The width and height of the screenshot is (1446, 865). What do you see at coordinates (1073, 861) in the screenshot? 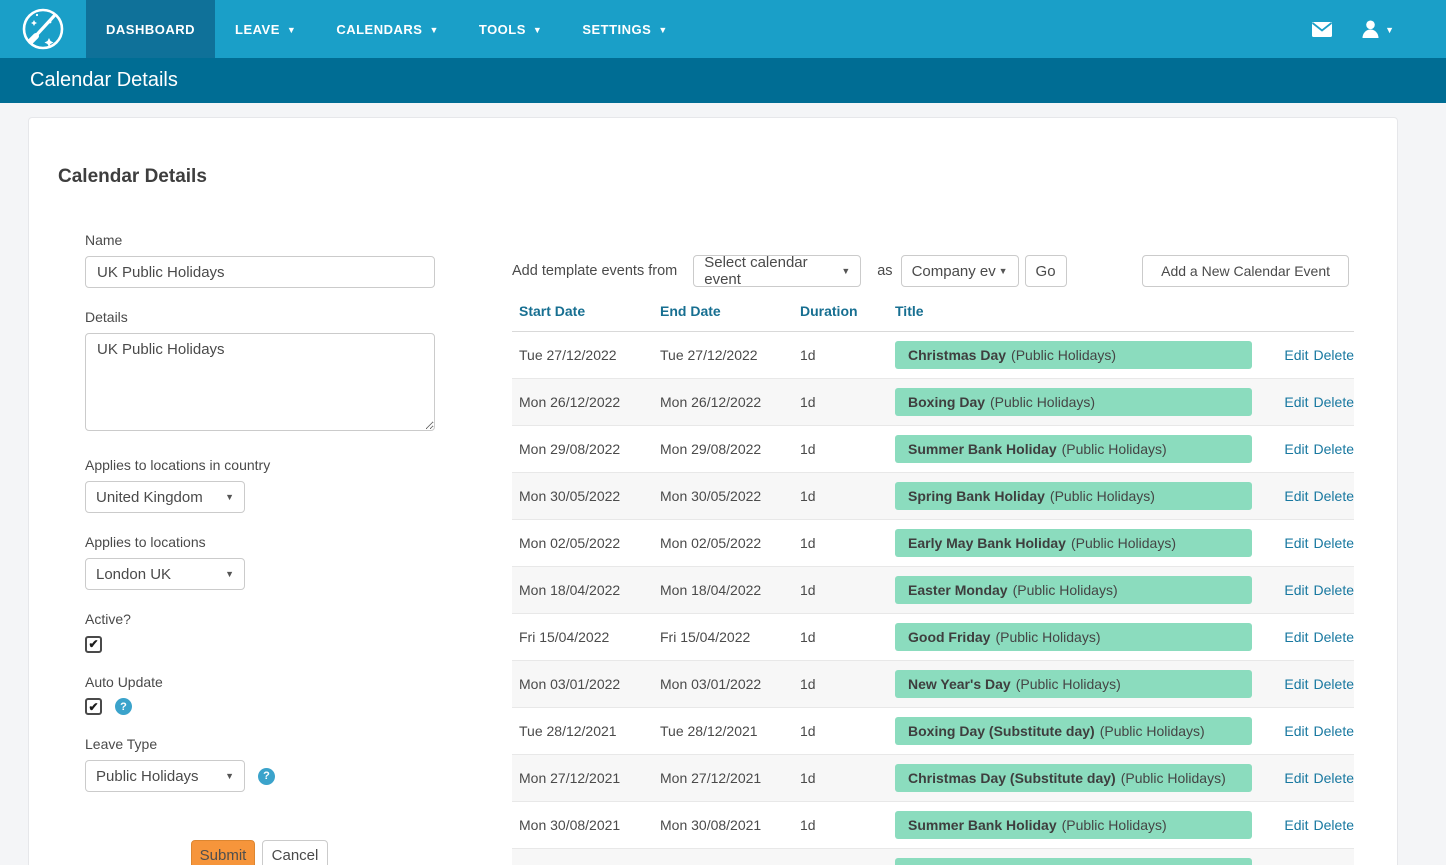
I see `event-title-badge` at bounding box center [1073, 861].